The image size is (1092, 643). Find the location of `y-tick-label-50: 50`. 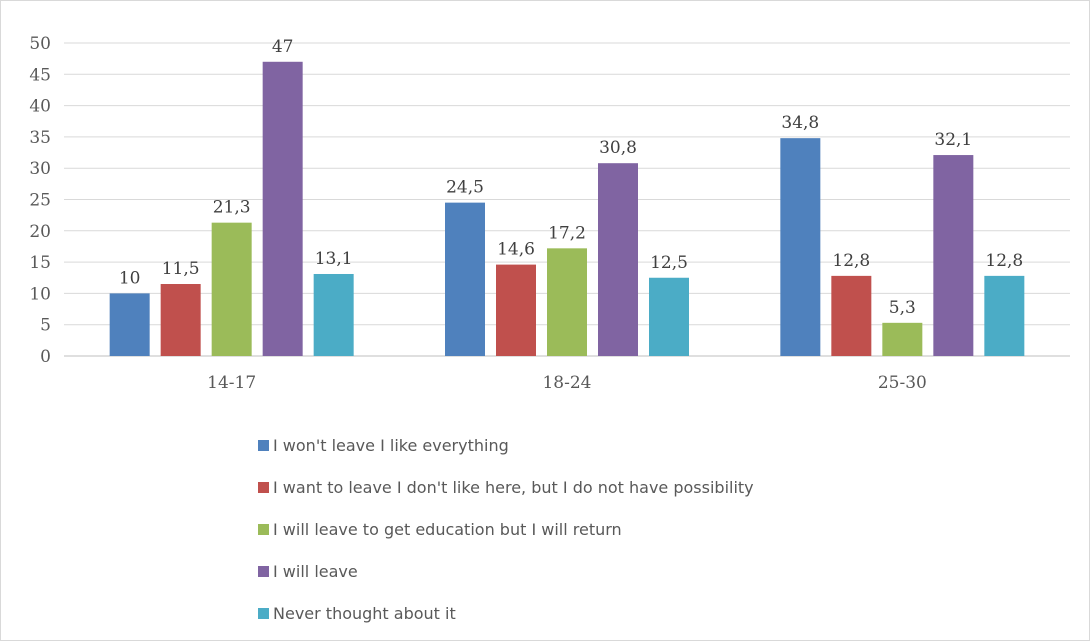

y-tick-label-50: 50 is located at coordinates (40, 44).